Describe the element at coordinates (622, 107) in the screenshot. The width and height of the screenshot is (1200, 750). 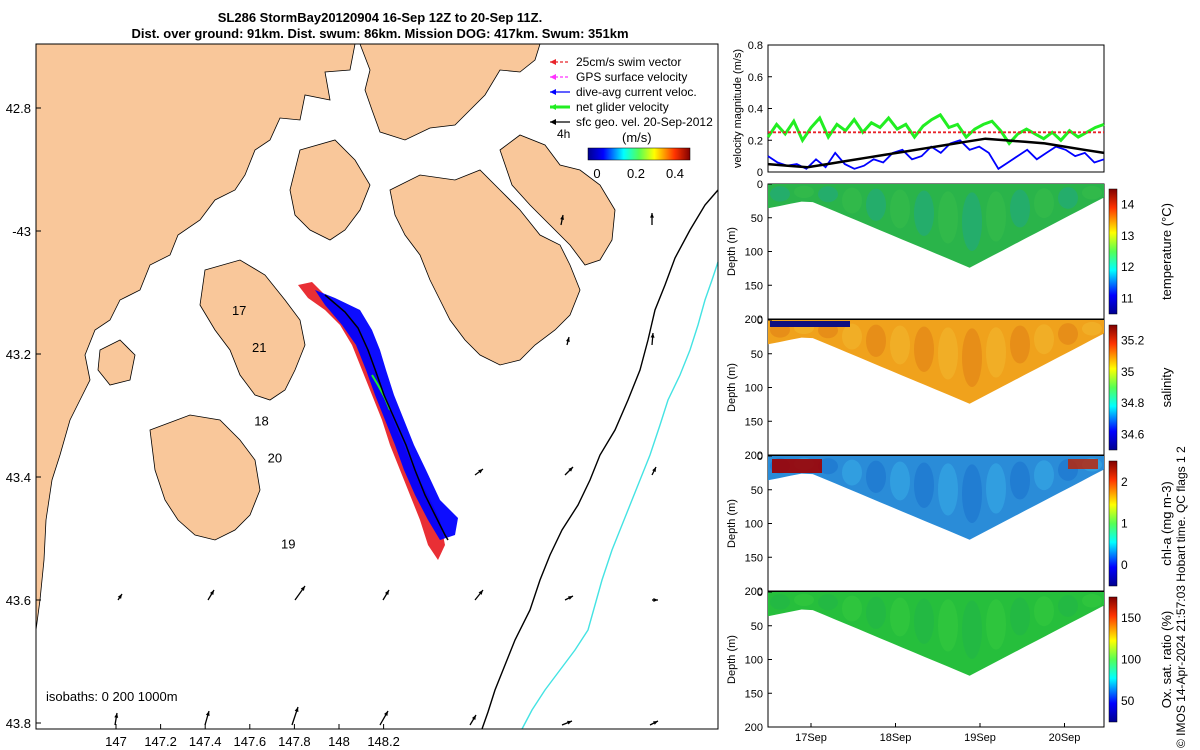
I see `legend-label-net: net glider velocity` at that location.